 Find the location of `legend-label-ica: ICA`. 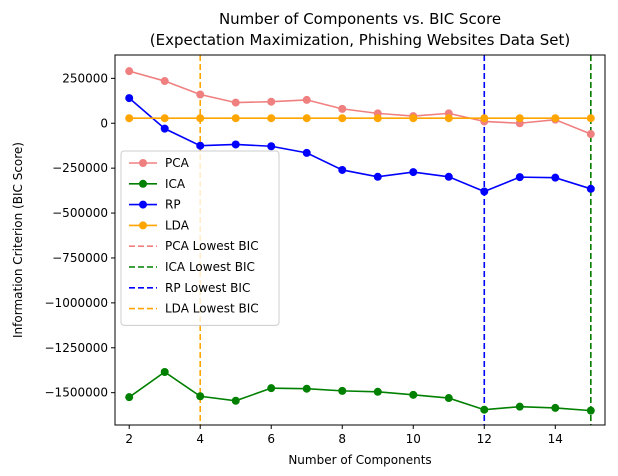

legend-label-ica: ICA is located at coordinates (175, 184).